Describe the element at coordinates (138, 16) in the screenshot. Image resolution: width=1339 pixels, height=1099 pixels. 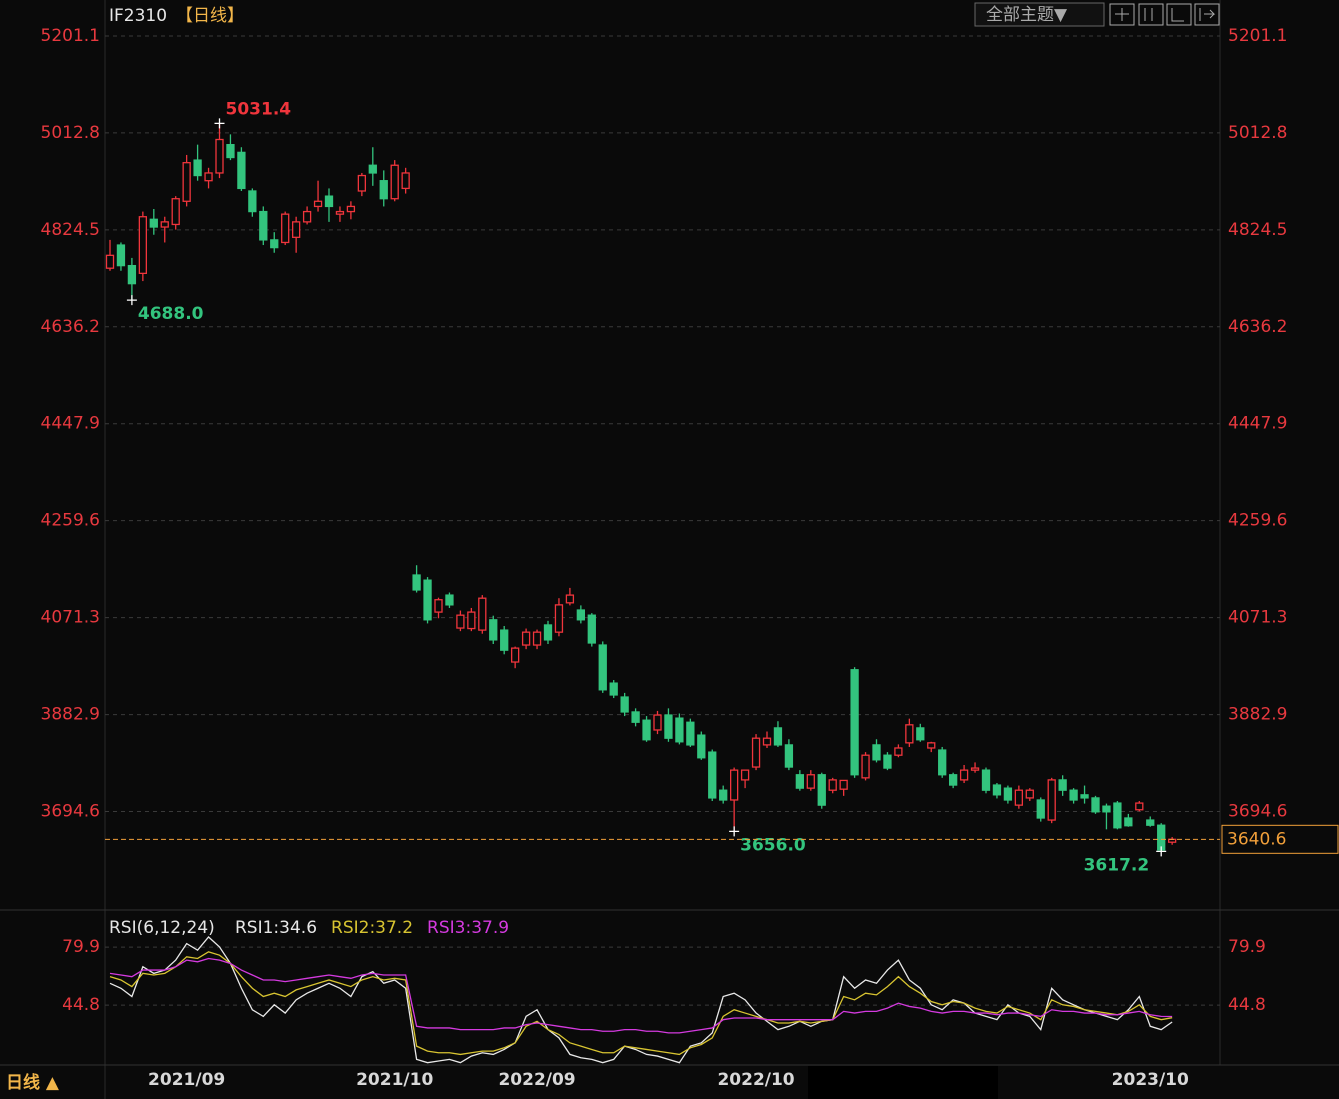
I see `contract-title: IF2310` at that location.